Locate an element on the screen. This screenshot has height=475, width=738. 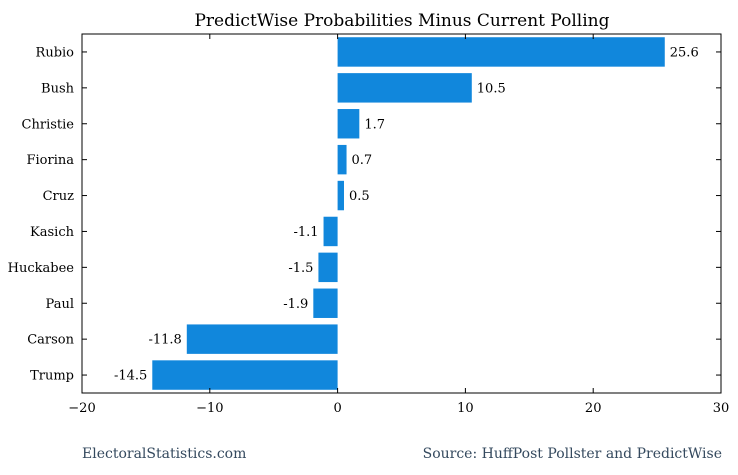
data-label-christie: 1.7 is located at coordinates (374, 124).